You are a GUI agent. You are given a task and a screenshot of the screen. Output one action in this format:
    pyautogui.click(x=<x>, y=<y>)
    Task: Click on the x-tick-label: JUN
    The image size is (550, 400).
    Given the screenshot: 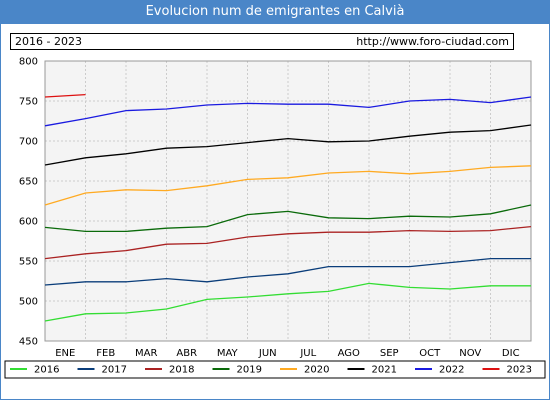 What is the action you would take?
    pyautogui.click(x=267, y=353)
    